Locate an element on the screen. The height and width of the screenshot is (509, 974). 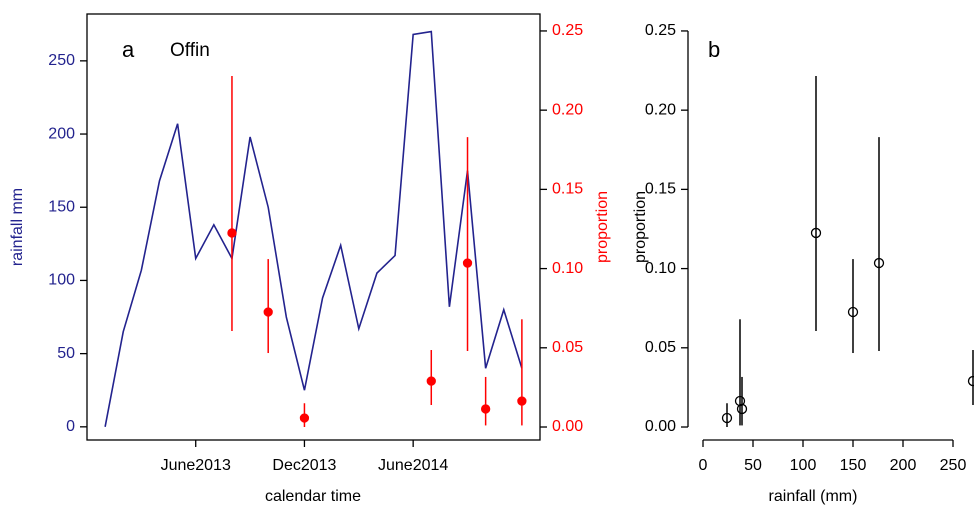
y-tick-label: 150 is located at coordinates (61, 206).